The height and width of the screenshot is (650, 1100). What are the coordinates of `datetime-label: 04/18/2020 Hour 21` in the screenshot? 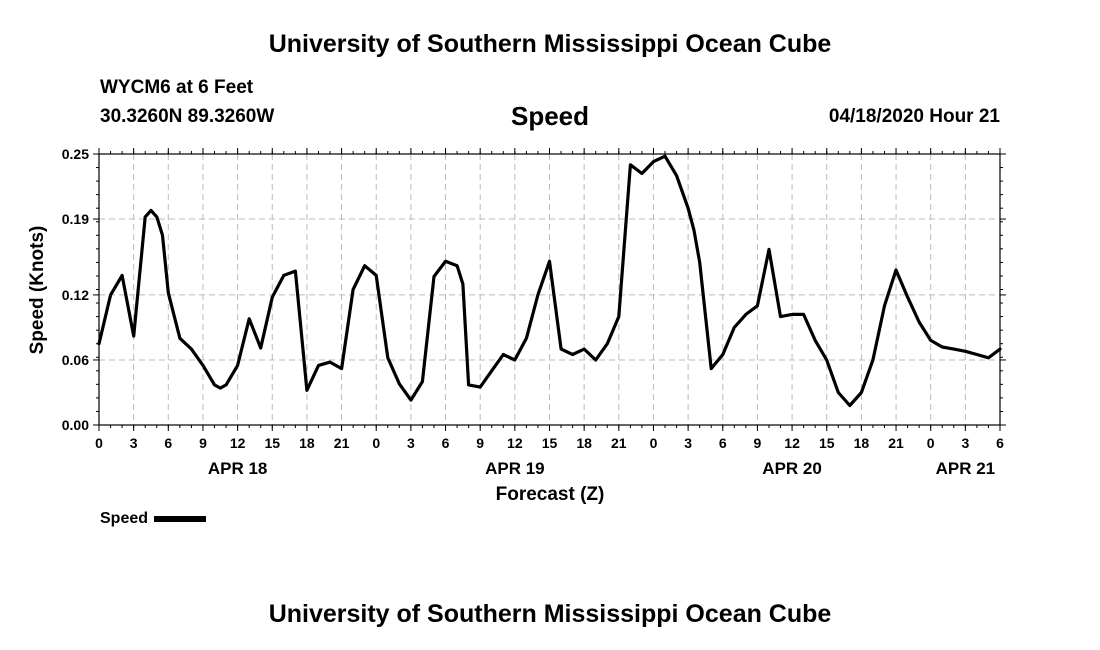 It's located at (914, 116).